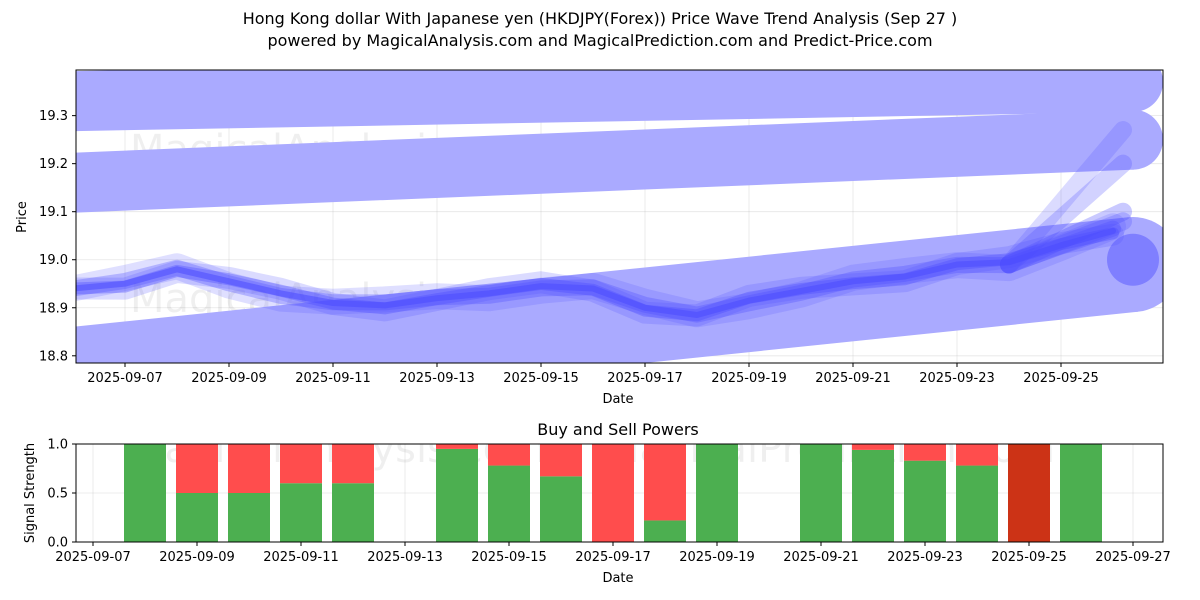 Image resolution: width=1200 pixels, height=600 pixels. What do you see at coordinates (1133, 557) in the screenshot?
I see `x-tick-label: 2025-09-27` at bounding box center [1133, 557].